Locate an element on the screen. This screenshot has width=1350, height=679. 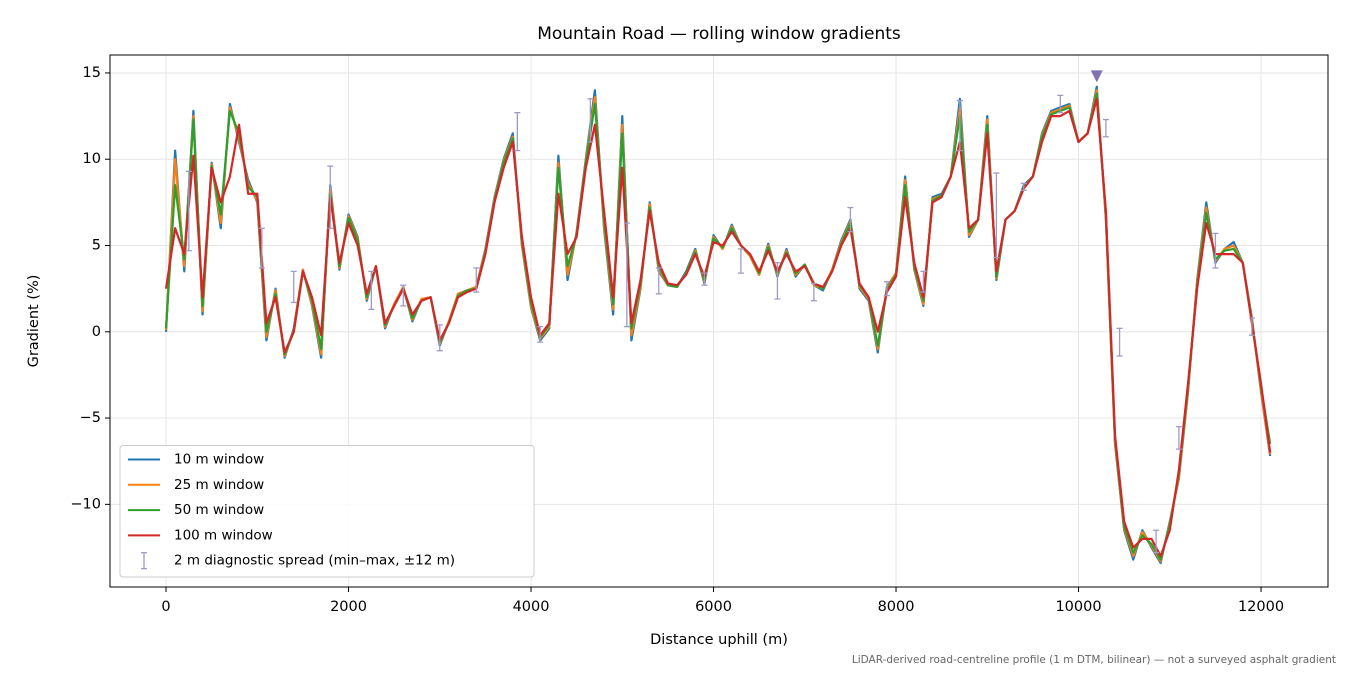
y-tick-label: 0 is located at coordinates (96, 332).